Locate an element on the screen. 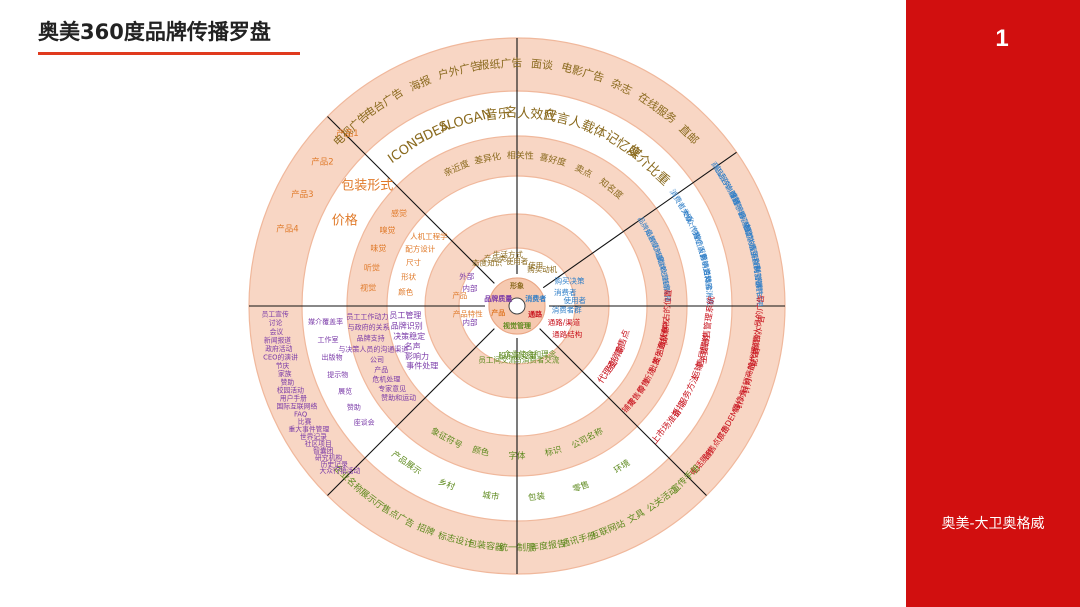 The height and width of the screenshot is (607, 1080). northeast-outer-label: 免费试用 is located at coordinates (760, 292).